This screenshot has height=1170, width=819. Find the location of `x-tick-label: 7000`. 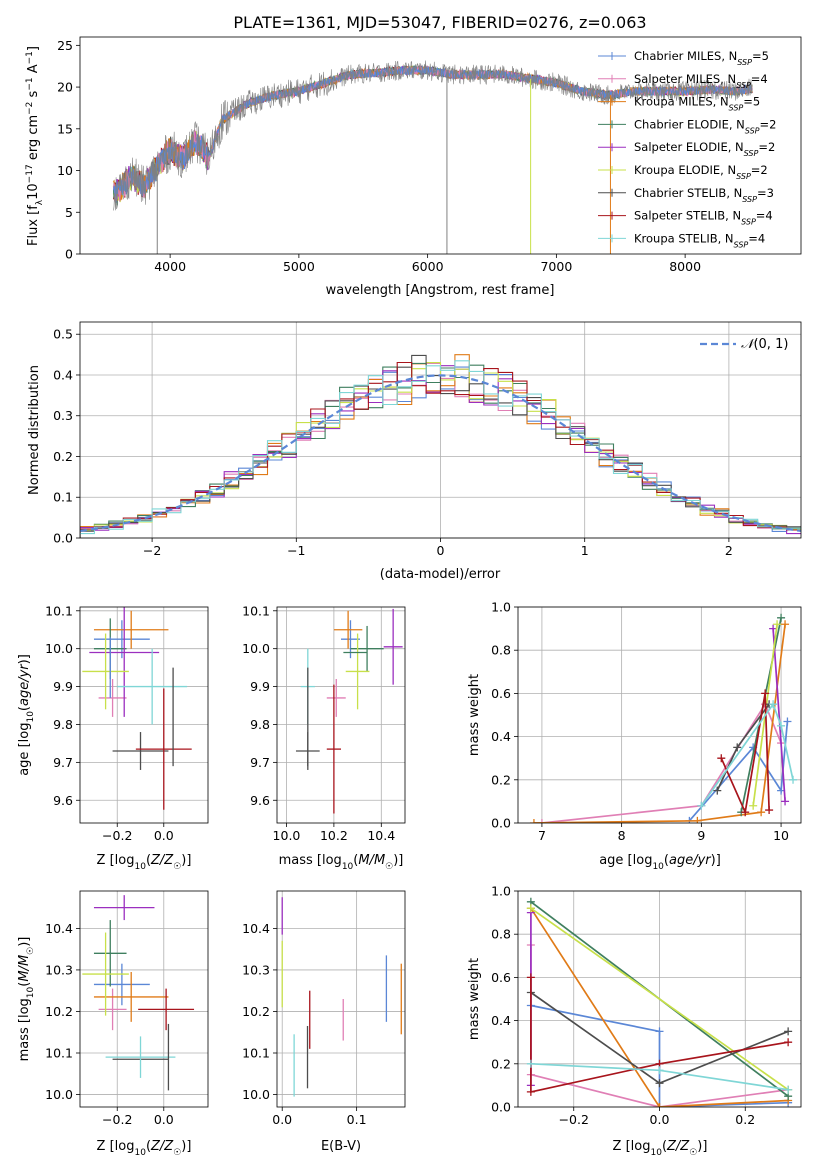

x-tick-label: 7000 is located at coordinates (556, 266).